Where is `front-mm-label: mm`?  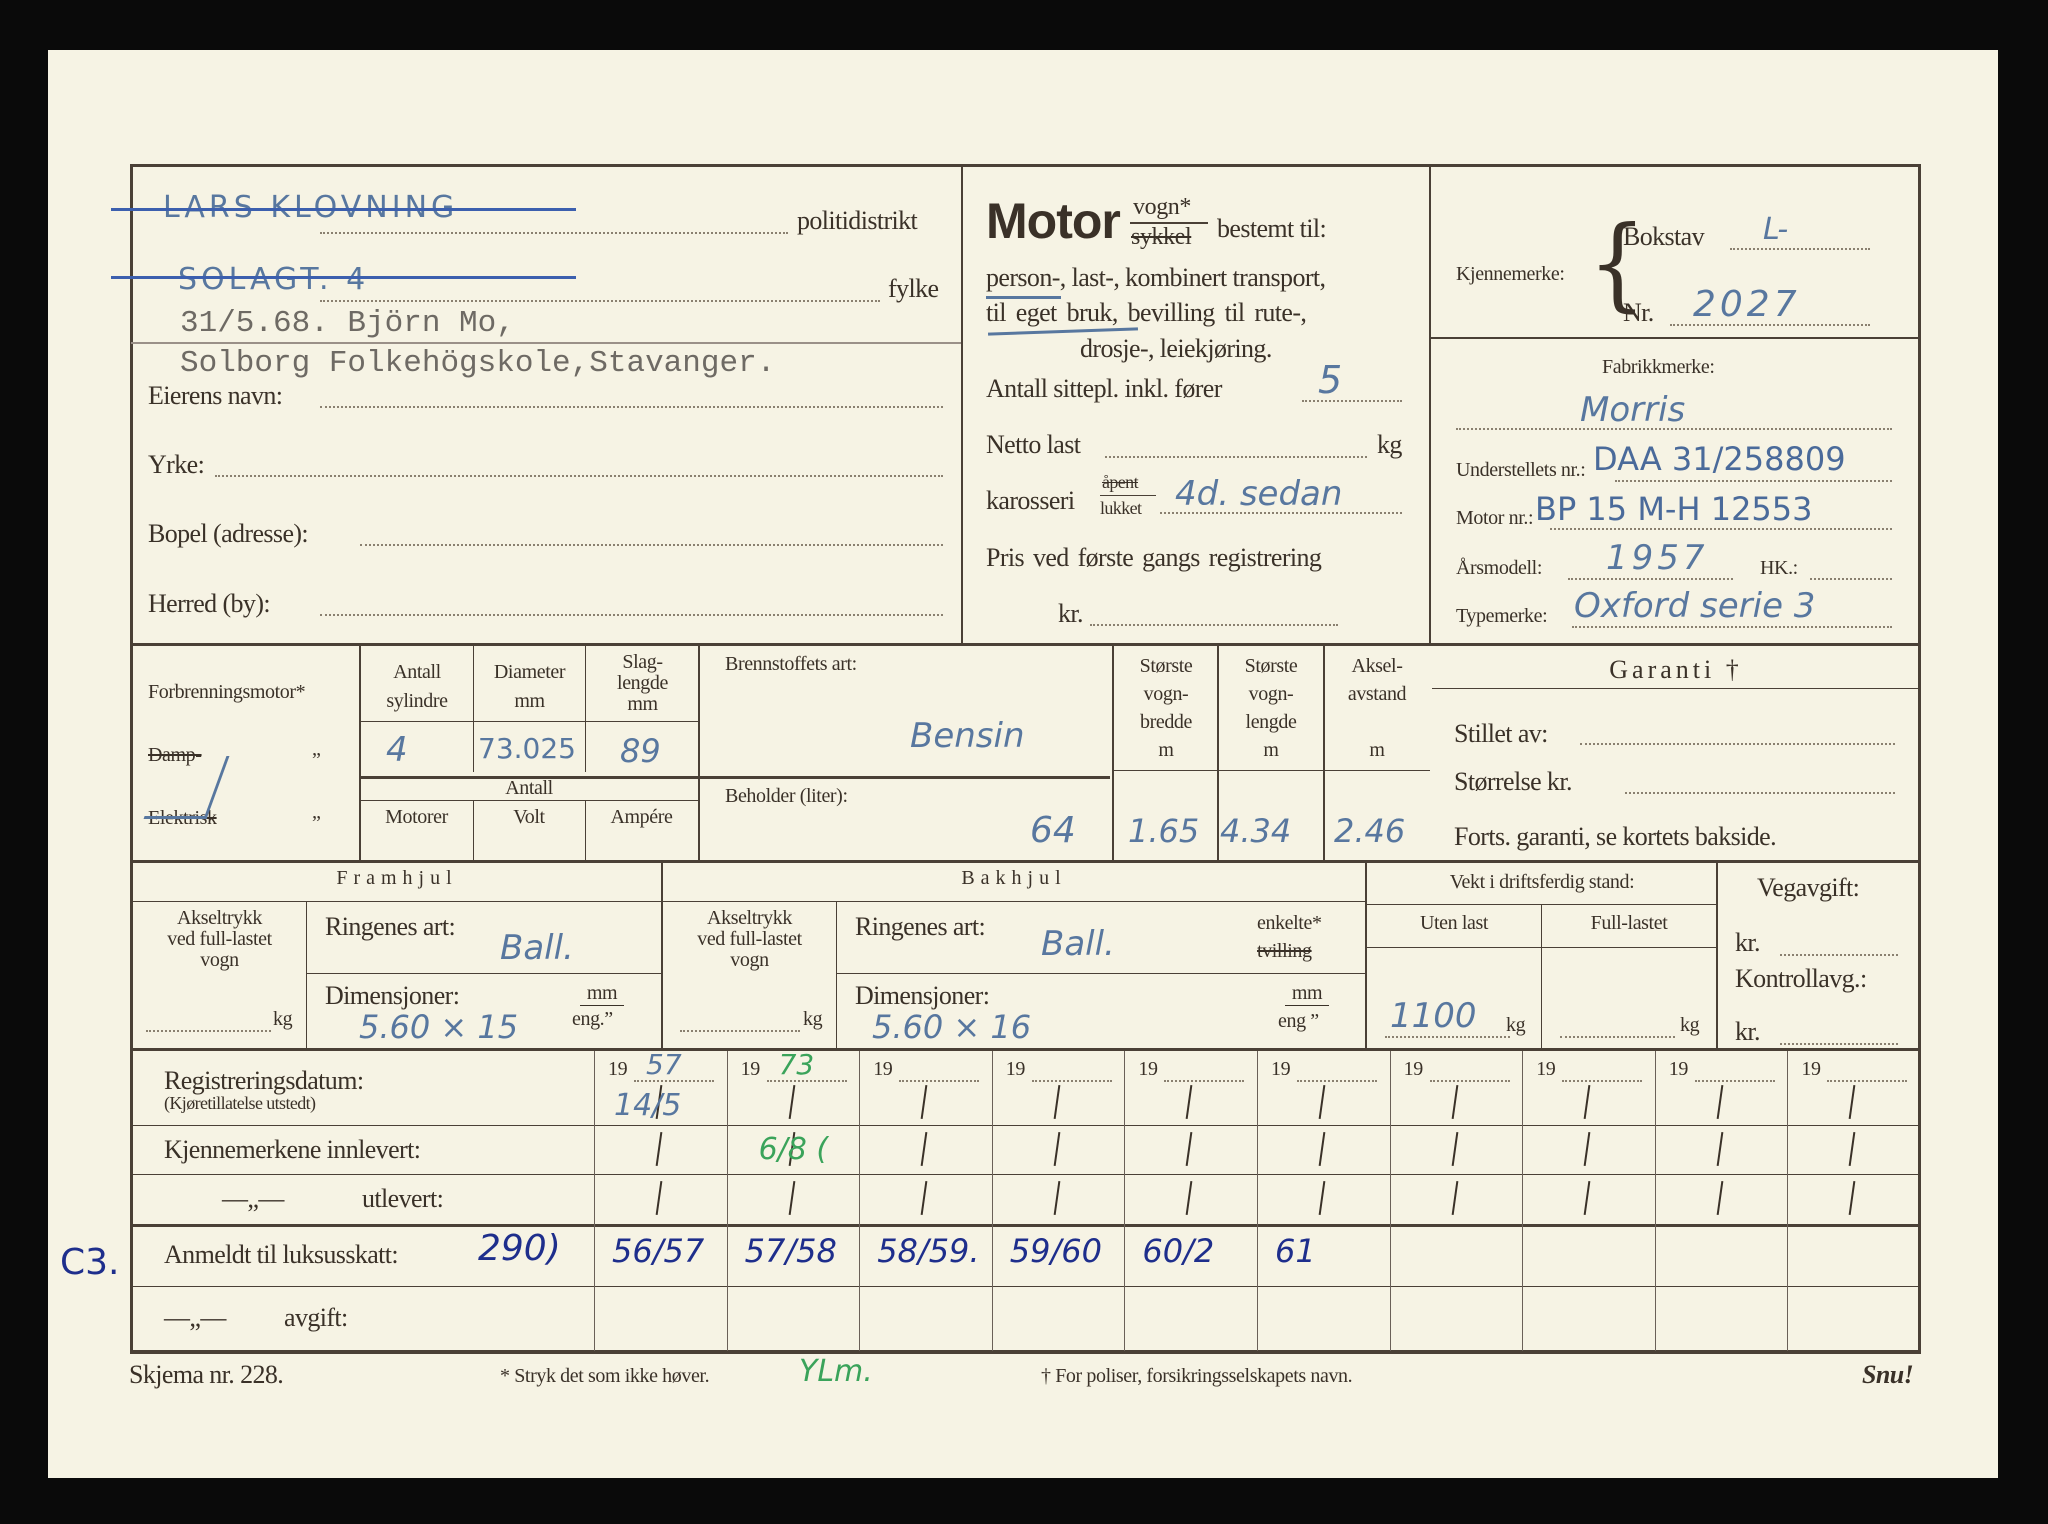
front-mm-label: mm is located at coordinates (602, 994).